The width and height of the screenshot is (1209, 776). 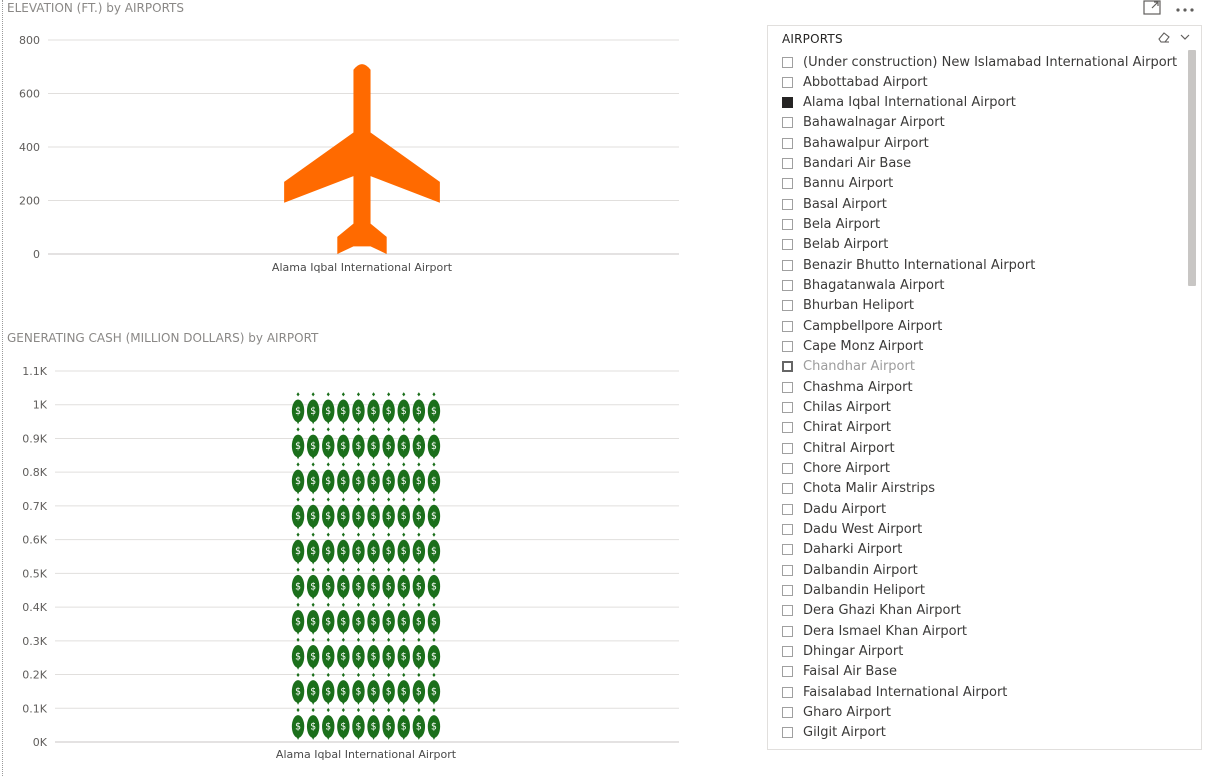 What do you see at coordinates (855, 143) in the screenshot?
I see `slicer-item: Bahawalpur Airport` at bounding box center [855, 143].